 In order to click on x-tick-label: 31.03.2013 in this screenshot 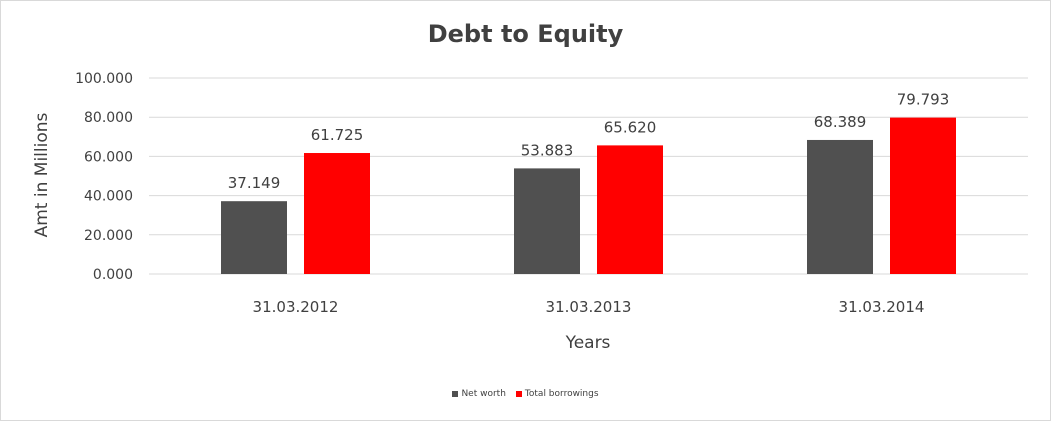, I will do `click(589, 307)`.